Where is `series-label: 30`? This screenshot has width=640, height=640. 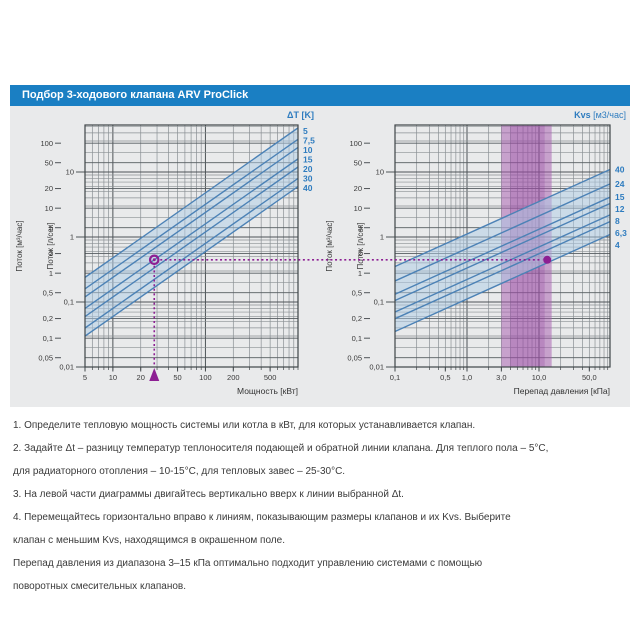 series-label: 30 is located at coordinates (308, 179).